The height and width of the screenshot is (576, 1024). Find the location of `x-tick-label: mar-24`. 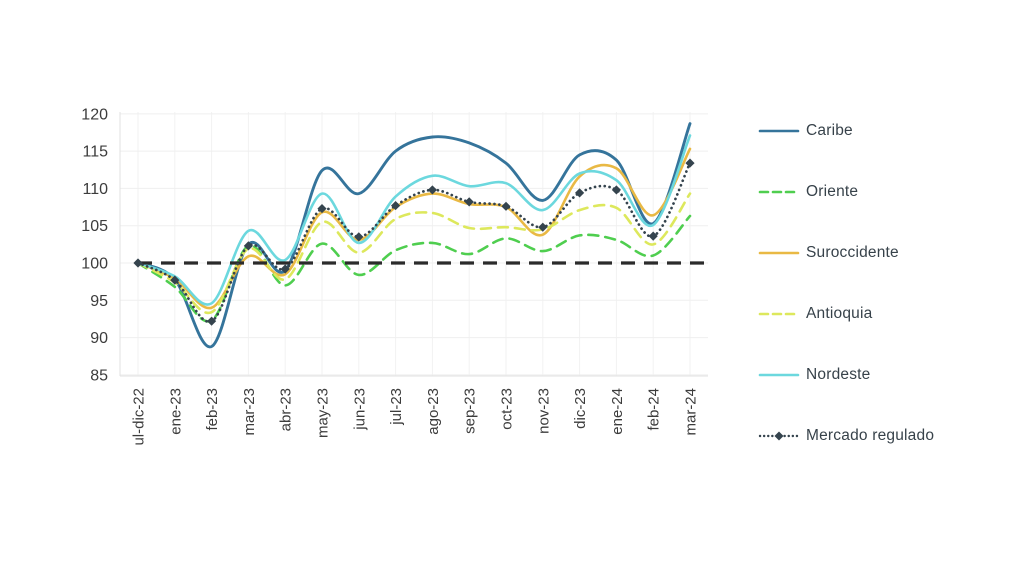

x-tick-label: mar-24 is located at coordinates (691, 412).